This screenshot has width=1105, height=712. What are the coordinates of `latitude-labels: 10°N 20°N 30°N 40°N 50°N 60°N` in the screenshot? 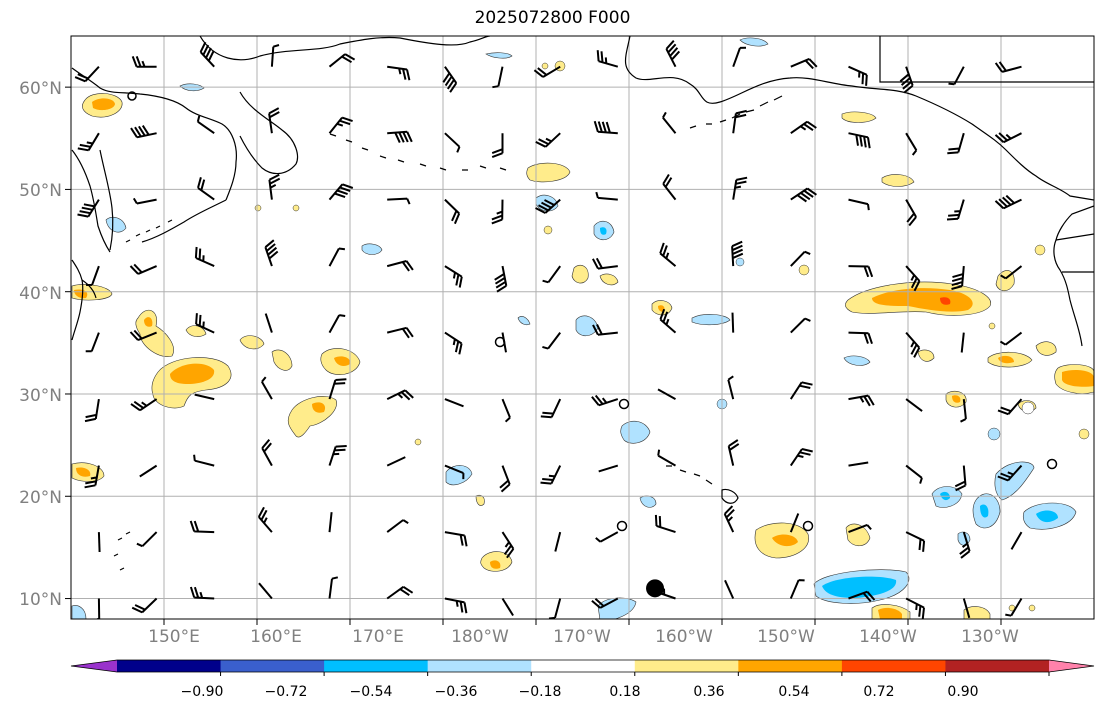 It's located at (40, 344).